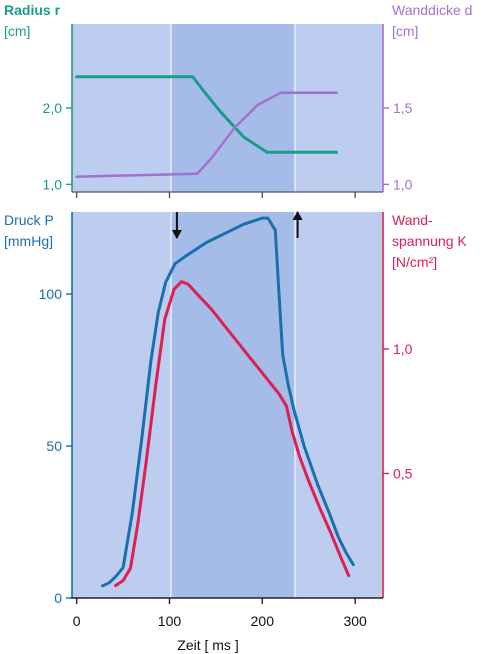 Image resolution: width=485 pixels, height=654 pixels. I want to click on top-left-axis-title-line-2: [cm], so click(17, 31).